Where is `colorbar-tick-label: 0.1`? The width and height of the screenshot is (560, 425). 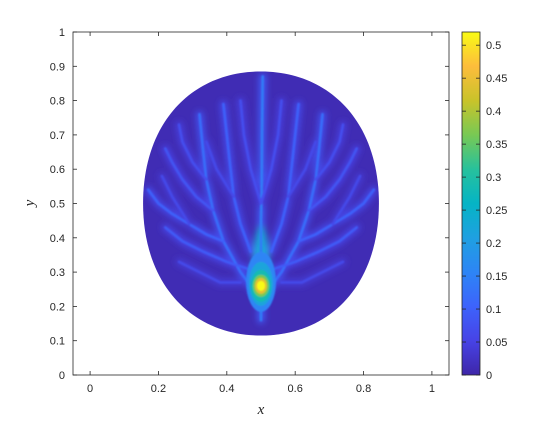
colorbar-tick-label: 0.1 is located at coordinates (493, 310).